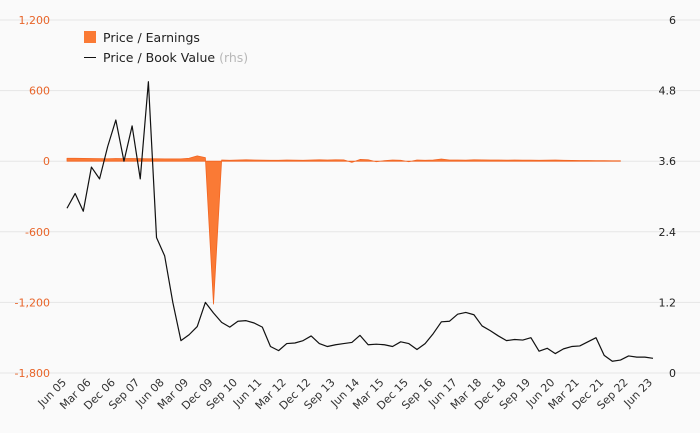 This screenshot has height=433, width=700. Describe the element at coordinates (151, 37) in the screenshot. I see `legend-label: Price / Earnings` at that location.